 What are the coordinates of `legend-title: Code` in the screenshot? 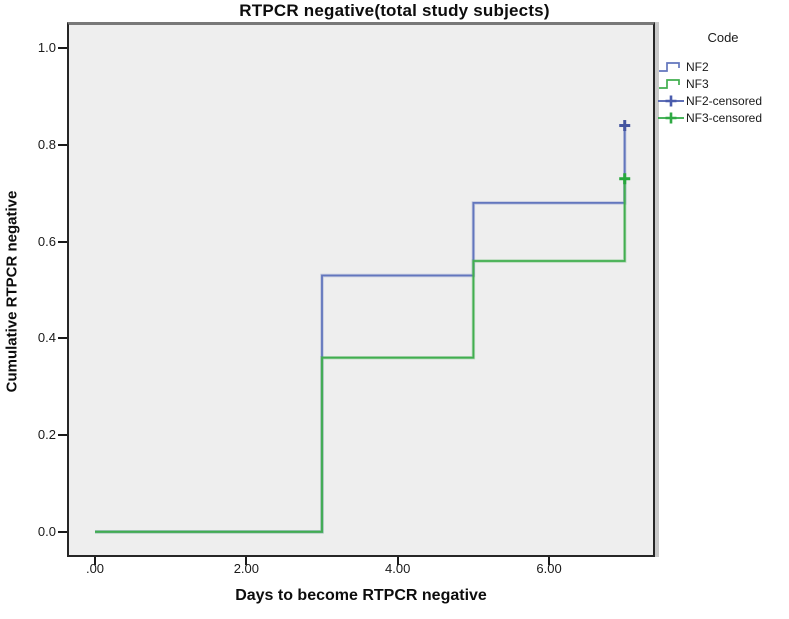 It's located at (723, 37).